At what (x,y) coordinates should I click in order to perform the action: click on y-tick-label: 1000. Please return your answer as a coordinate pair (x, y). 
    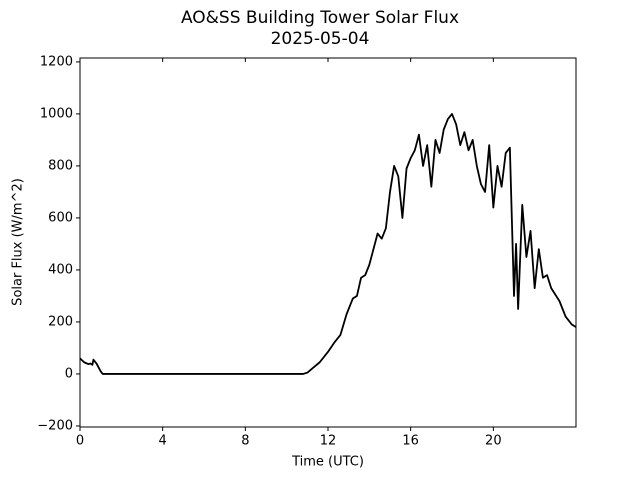
    Looking at the image, I should click on (56, 113).